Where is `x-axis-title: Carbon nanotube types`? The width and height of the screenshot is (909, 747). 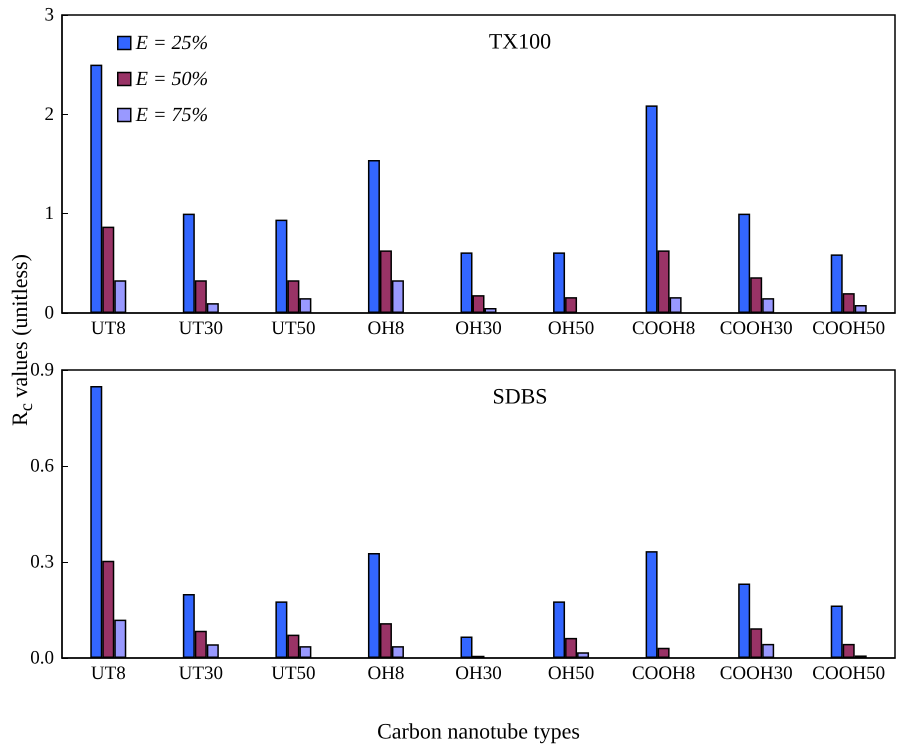 x-axis-title: Carbon nanotube types is located at coordinates (478, 731).